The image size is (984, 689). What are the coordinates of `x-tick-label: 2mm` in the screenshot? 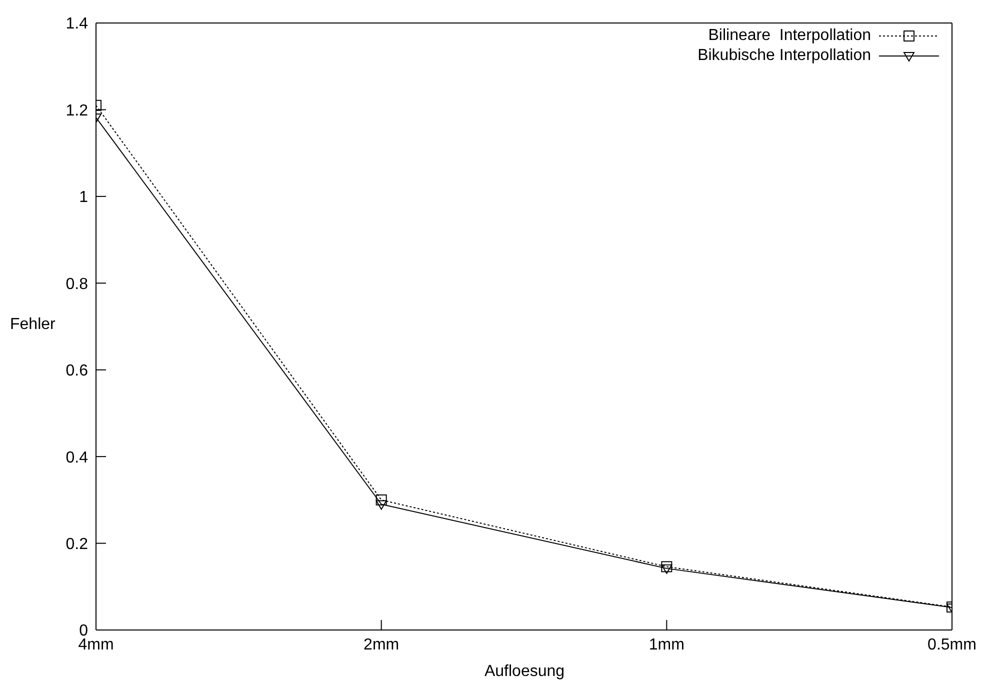 It's located at (382, 645).